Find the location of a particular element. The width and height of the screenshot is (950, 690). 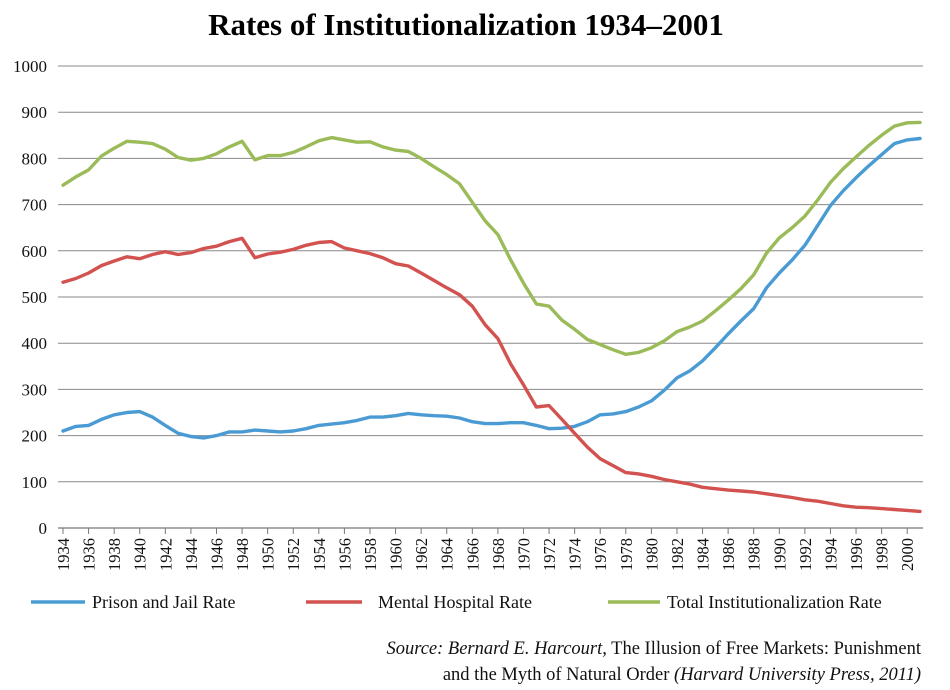

y-tick-label-800: 800 is located at coordinates (35, 158).